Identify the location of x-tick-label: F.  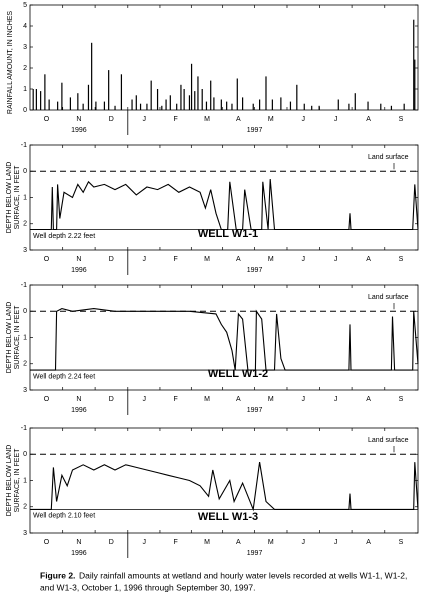
(175, 399).